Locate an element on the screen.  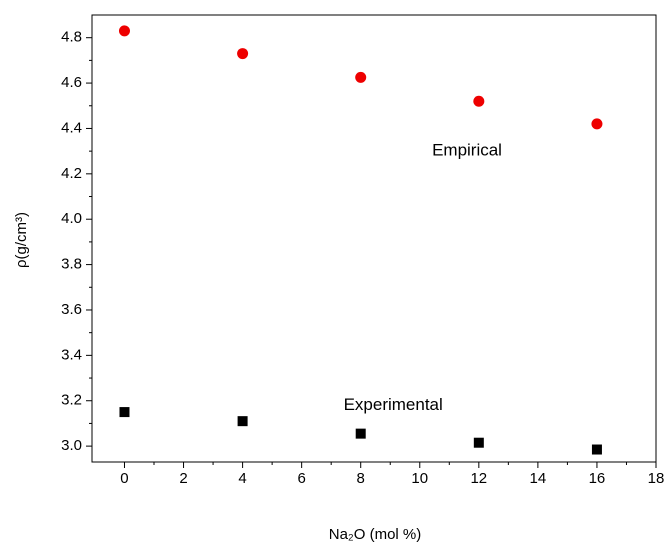
y-tick-label: 3.0 is located at coordinates (71, 445).